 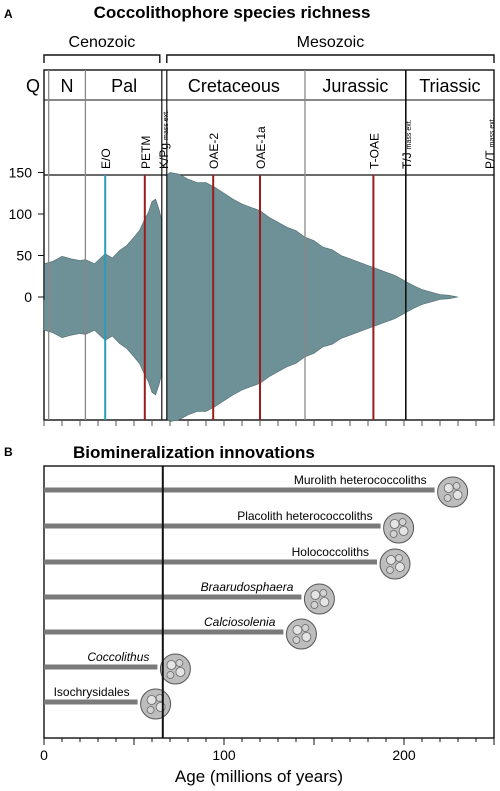 What do you see at coordinates (118, 657) in the screenshot?
I see `innovation-label: Coccolithus` at bounding box center [118, 657].